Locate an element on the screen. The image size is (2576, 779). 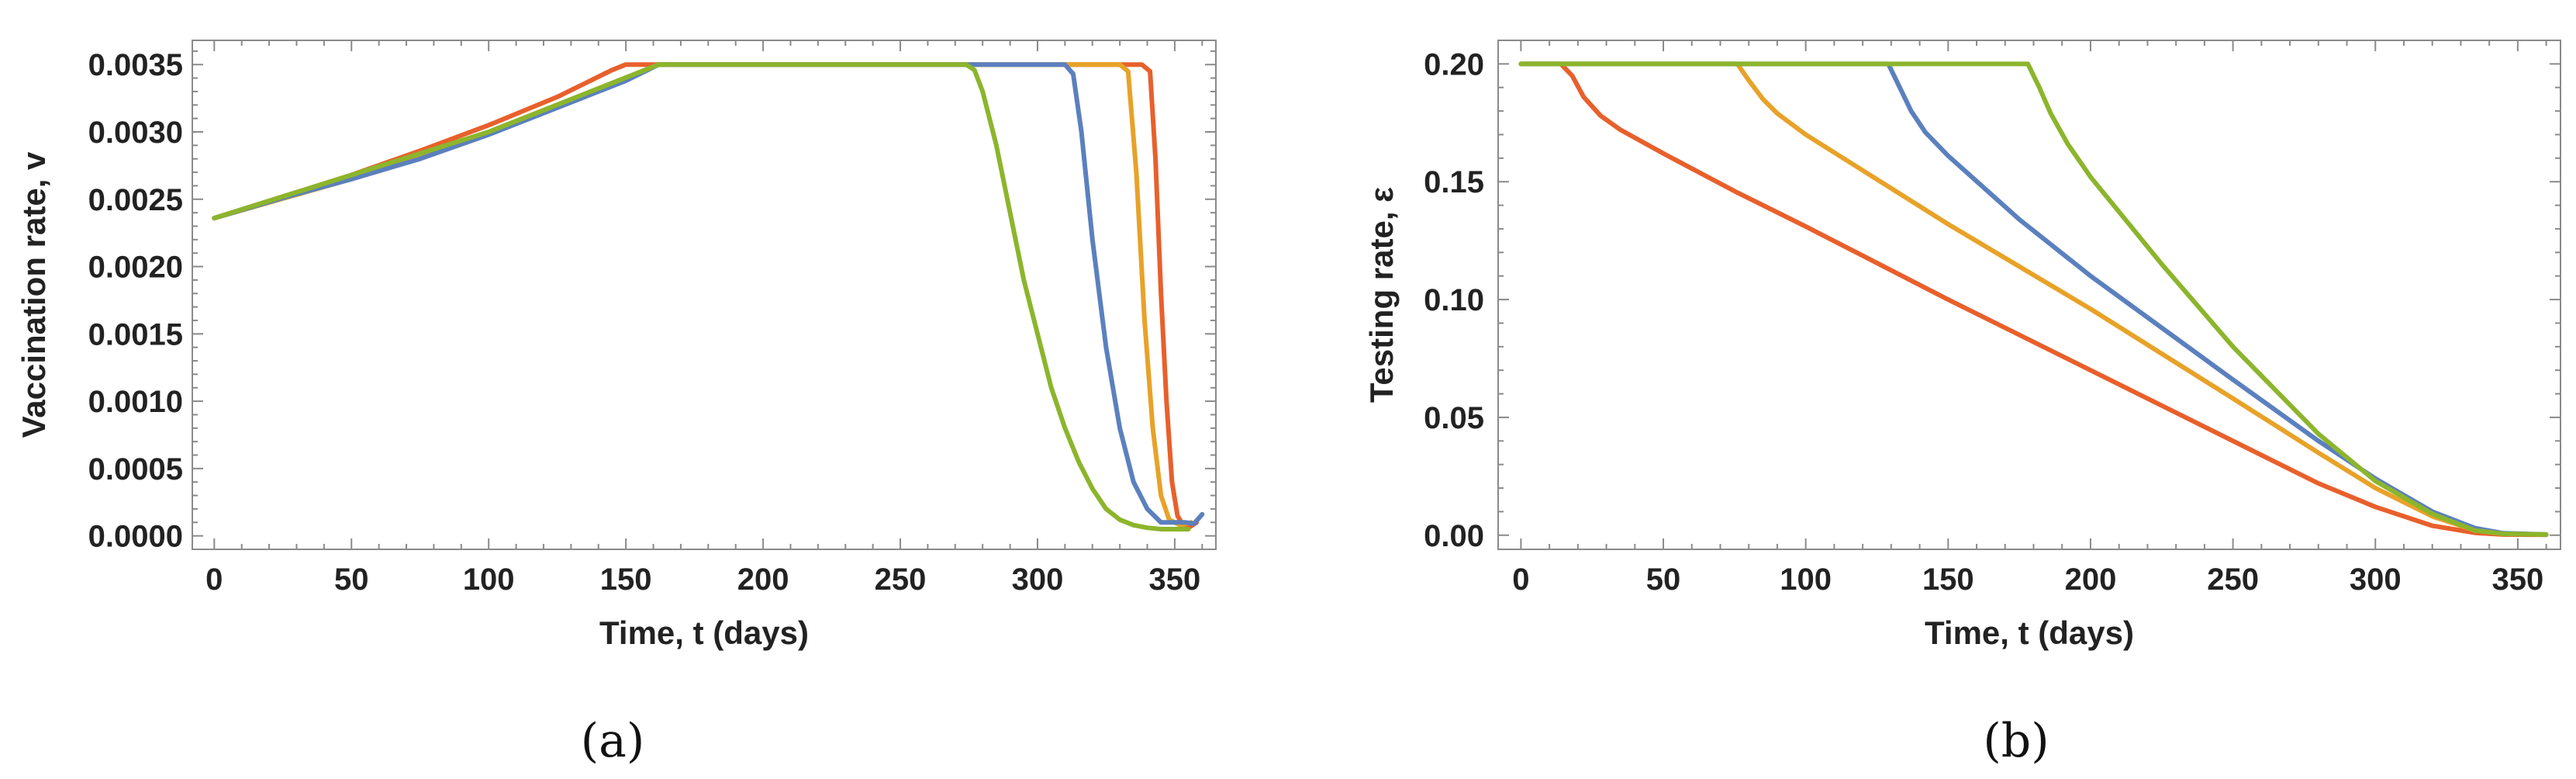
x-tick-label-a: 50 is located at coordinates (351, 580).